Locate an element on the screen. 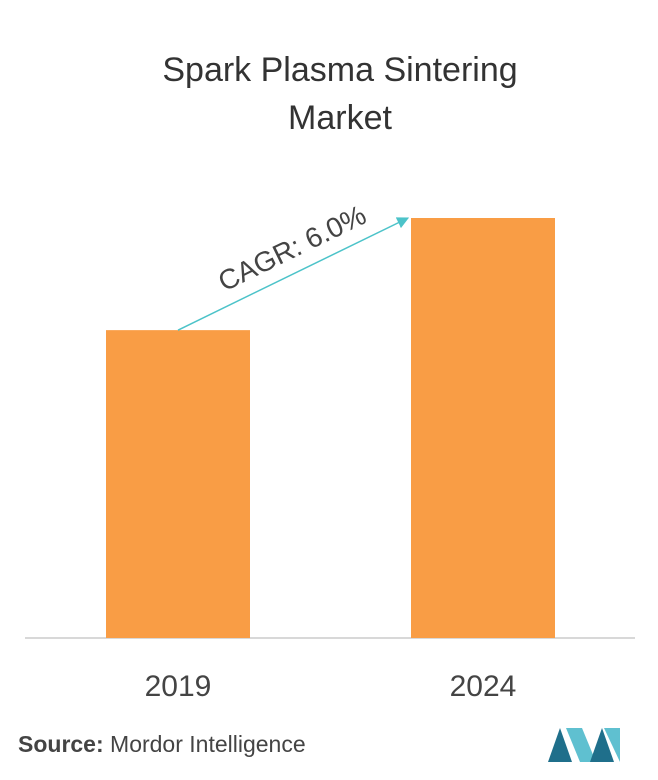  chart-title: Spark Plasma Sintering Market is located at coordinates (340, 94).